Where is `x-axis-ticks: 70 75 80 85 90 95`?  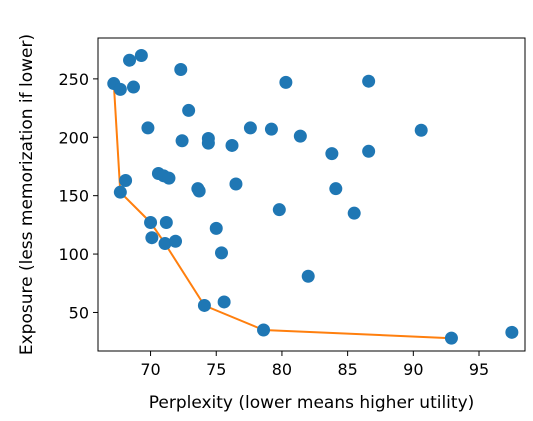 x-axis-ticks: 70 75 80 85 90 95 is located at coordinates (314, 365).